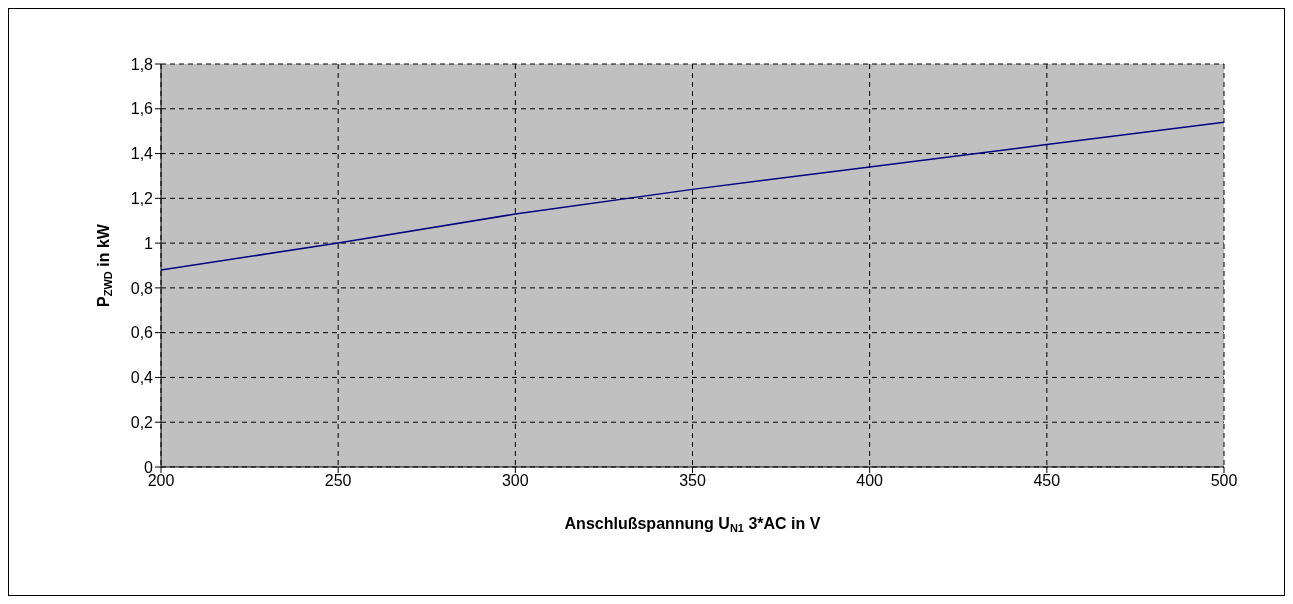 This screenshot has height=604, width=1293. What do you see at coordinates (149, 243) in the screenshot?
I see `y-tick-label: 1` at bounding box center [149, 243].